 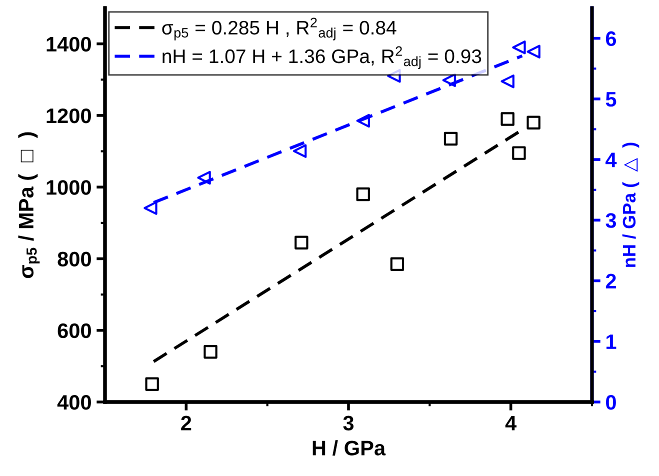 I want to click on x-tick-label: 4, so click(x=511, y=423).